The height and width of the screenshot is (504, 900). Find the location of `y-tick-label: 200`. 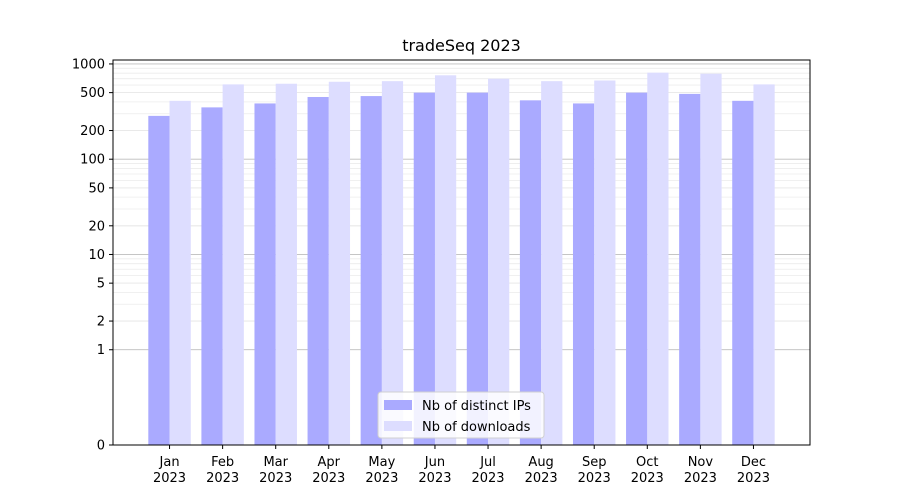

y-tick-label: 200 is located at coordinates (92, 131).